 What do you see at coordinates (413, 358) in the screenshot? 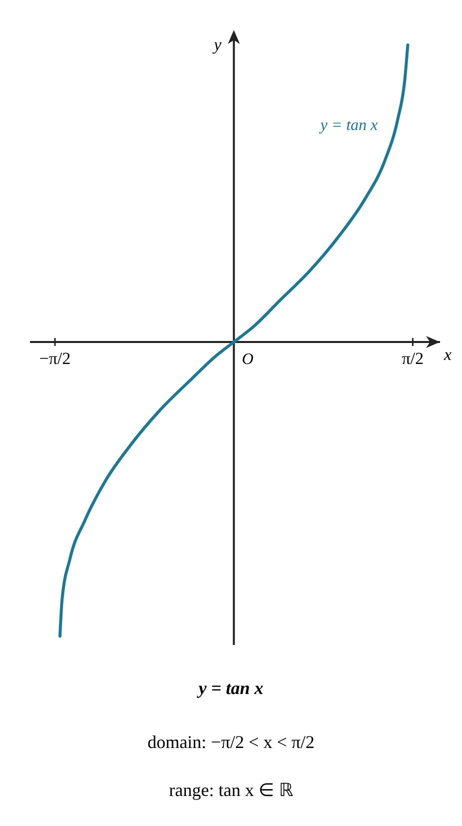
I see `x-tick-label: π/2` at bounding box center [413, 358].